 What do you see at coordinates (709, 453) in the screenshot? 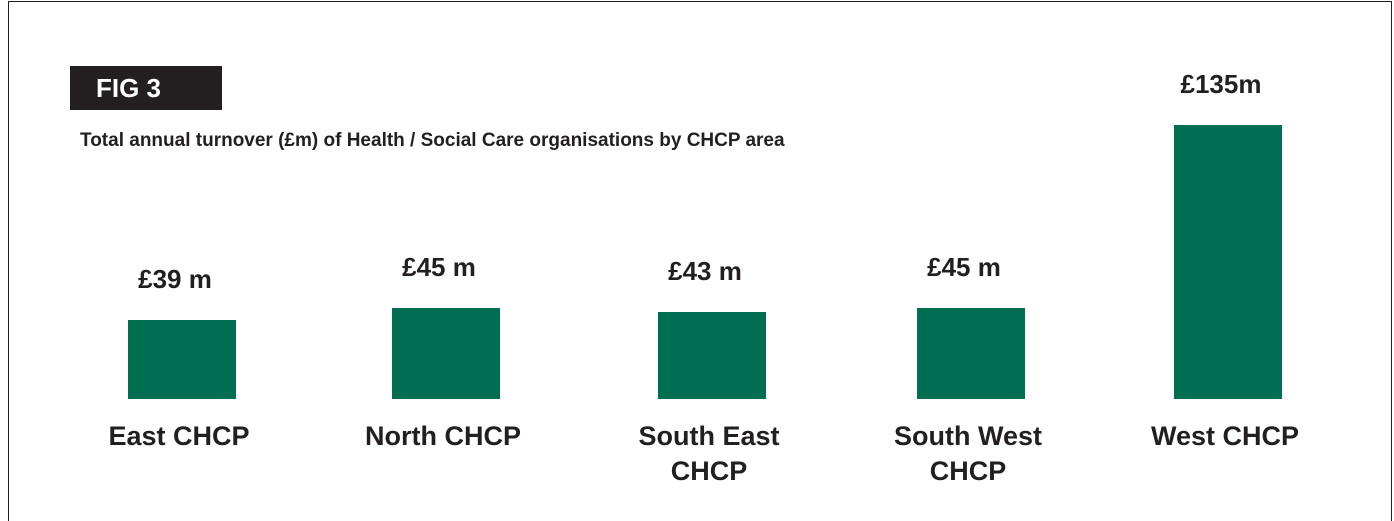
I see `x-tick-label: South East CHCP` at bounding box center [709, 453].